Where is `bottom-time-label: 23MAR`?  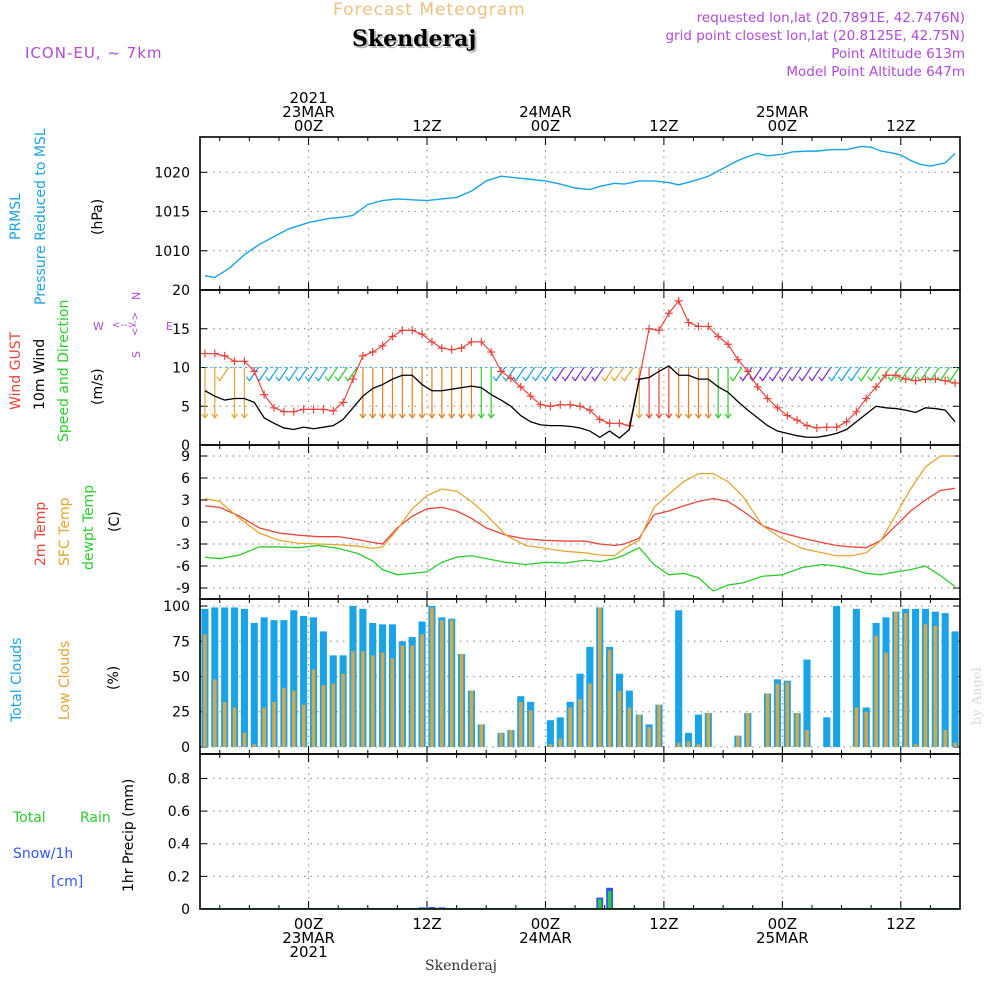
bottom-time-label: 23MAR is located at coordinates (308, 938).